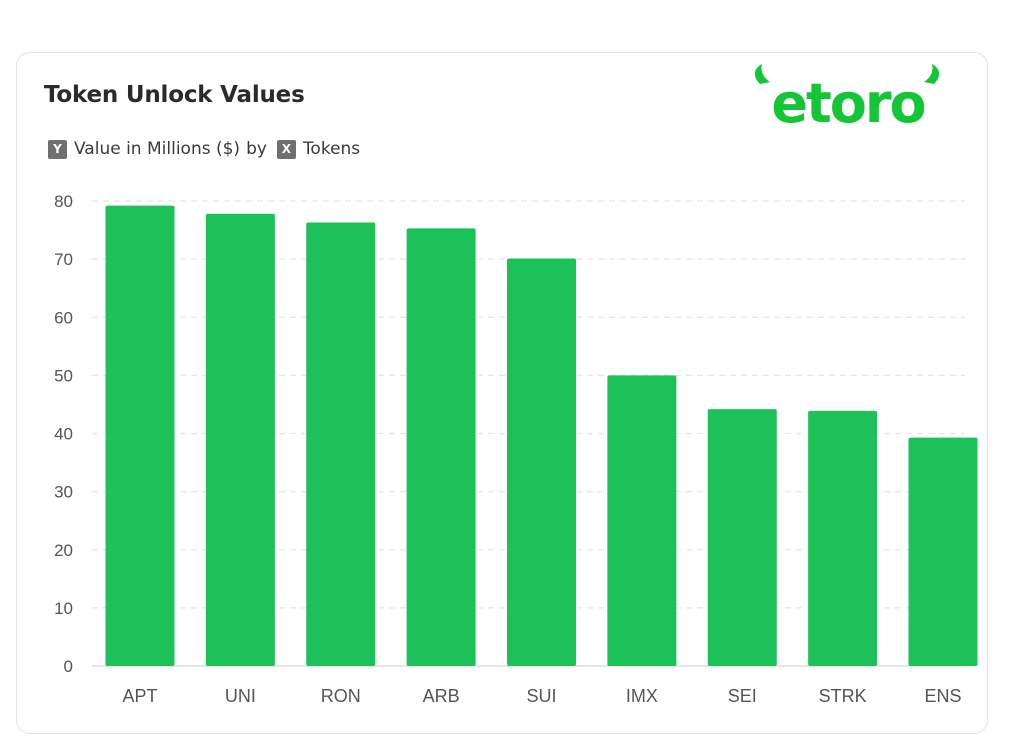  I want to click on etoro-logo: etoro, so click(847, 98).